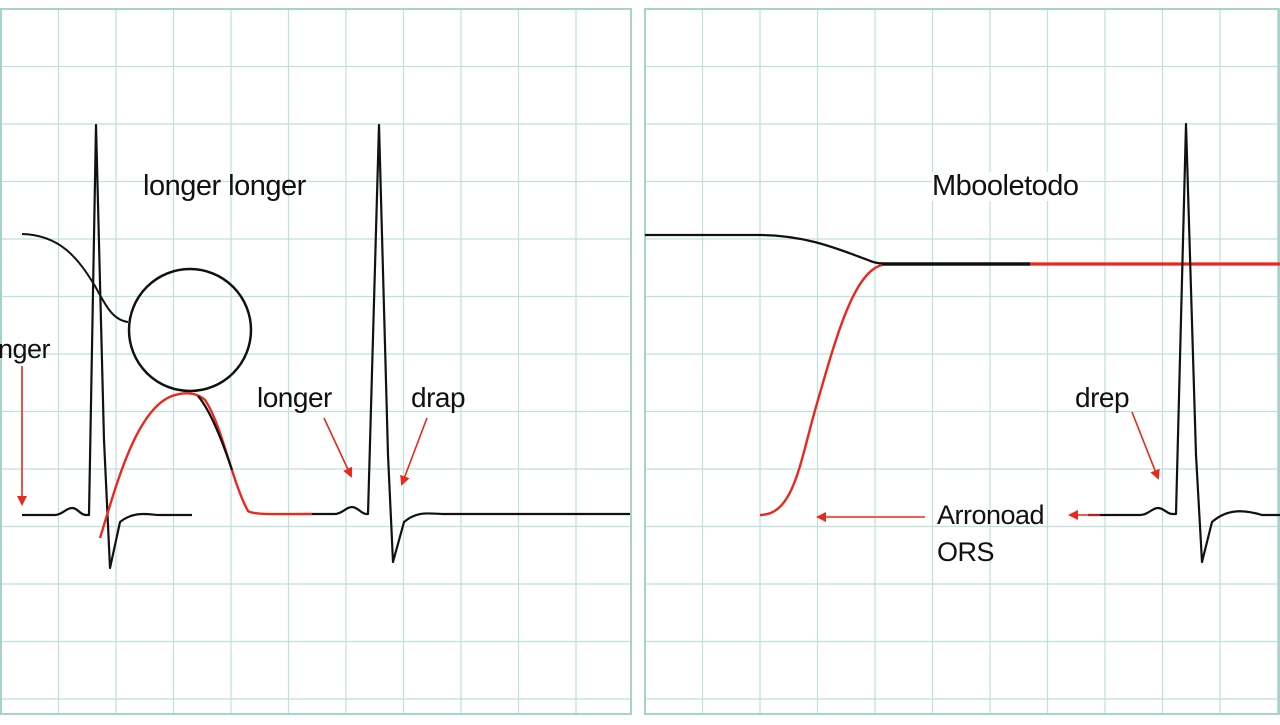  What do you see at coordinates (215, 433) in the screenshot?
I see `left-dark-overlay` at bounding box center [215, 433].